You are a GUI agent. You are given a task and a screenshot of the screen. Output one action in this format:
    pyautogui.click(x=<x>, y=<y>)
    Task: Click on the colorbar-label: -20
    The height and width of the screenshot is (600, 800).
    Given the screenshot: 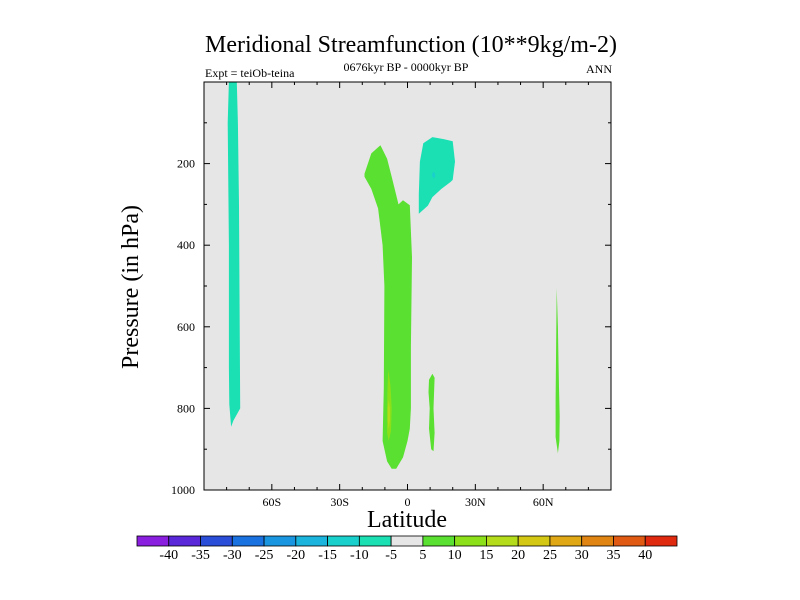 What is the action you would take?
    pyautogui.click(x=295, y=555)
    